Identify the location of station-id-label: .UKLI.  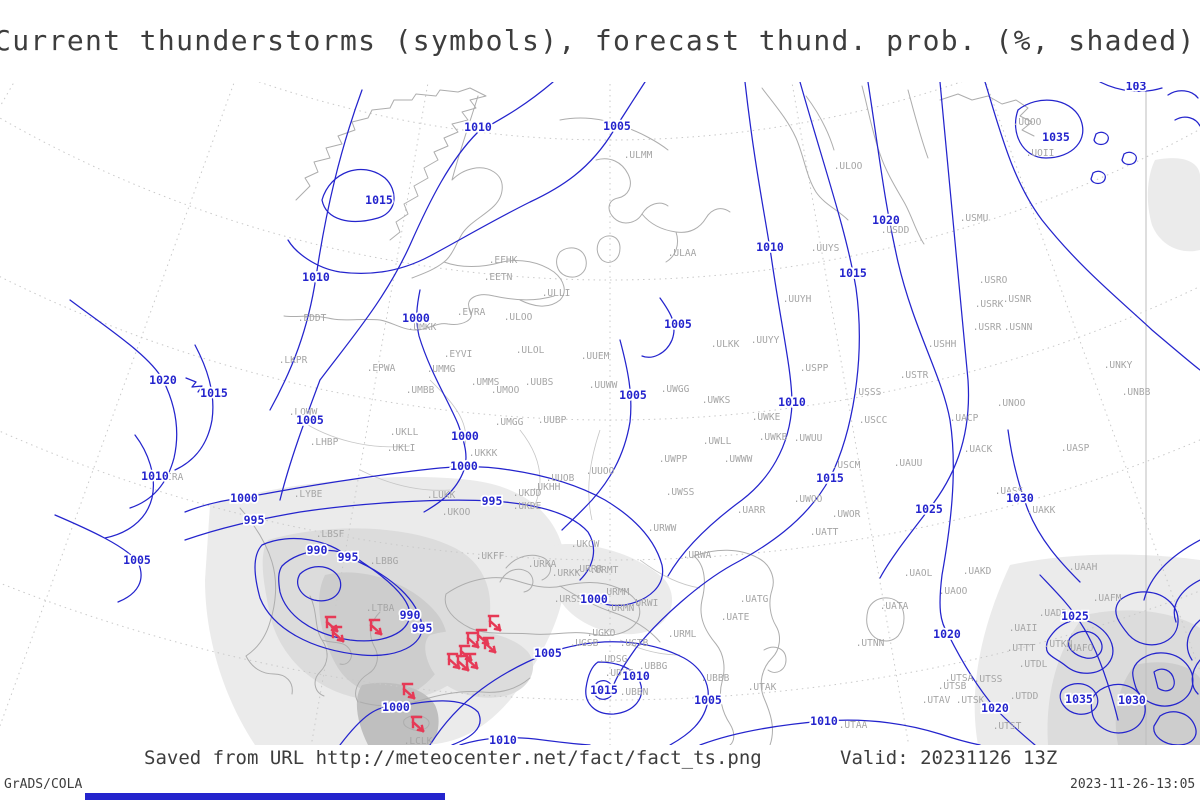
(401, 448).